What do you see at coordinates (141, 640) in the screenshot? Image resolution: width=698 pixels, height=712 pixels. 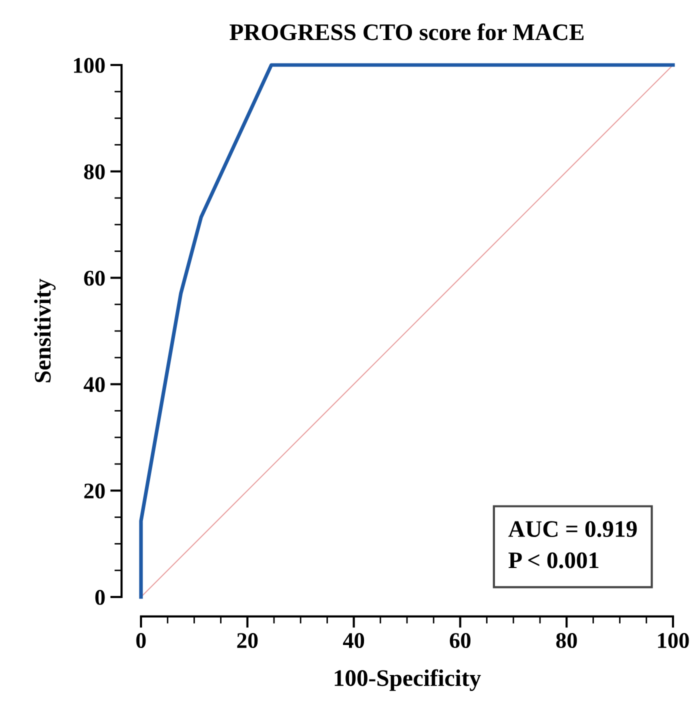 I see `x-tick-label: 0` at bounding box center [141, 640].